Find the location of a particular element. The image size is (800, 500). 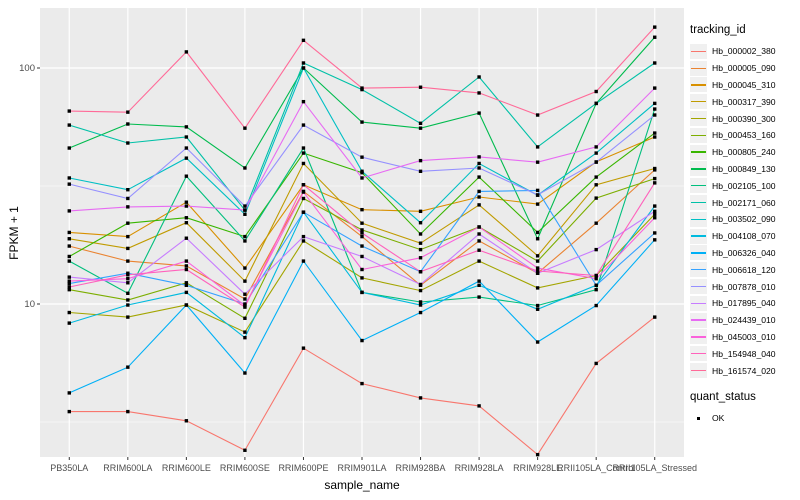

x-tick-label: PB350LA is located at coordinates (69, 468).